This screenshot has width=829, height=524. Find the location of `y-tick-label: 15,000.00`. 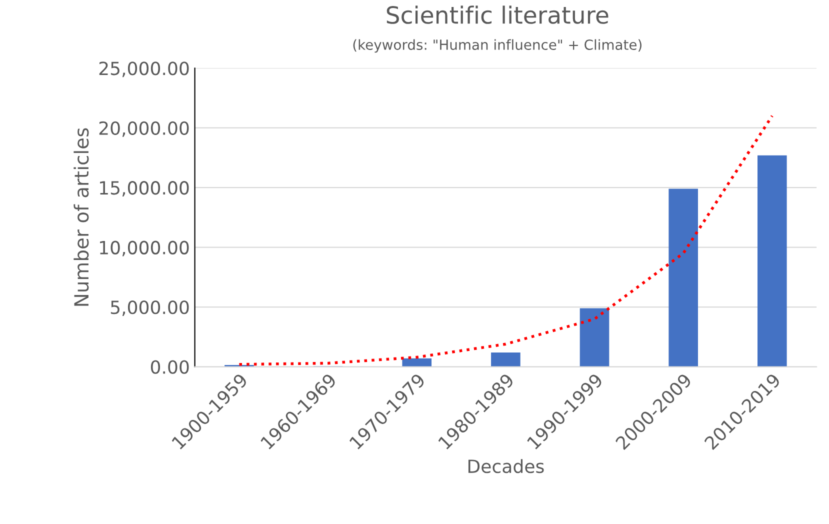

y-tick-label: 15,000.00 is located at coordinates (144, 189).